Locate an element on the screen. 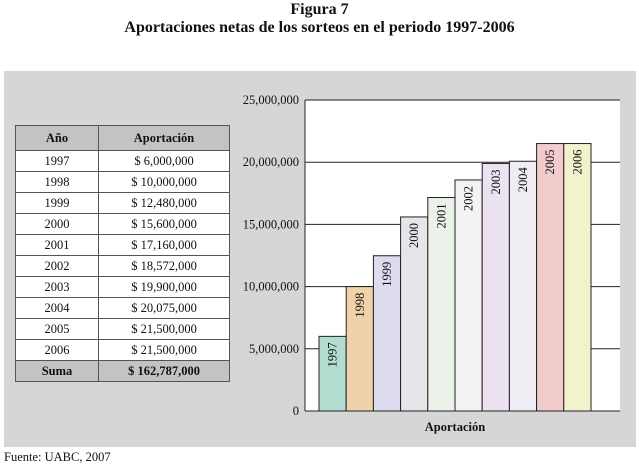 The height and width of the screenshot is (467, 639). table-row: 1998 $ 10,000,000 is located at coordinates (122, 182).